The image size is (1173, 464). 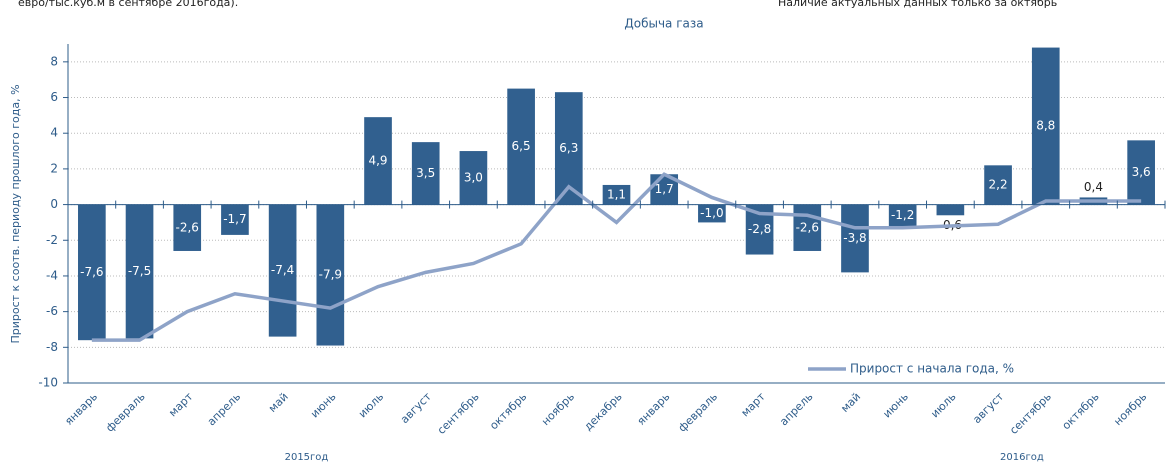 I want to click on y-tick-label: 6, so click(x=54, y=97).